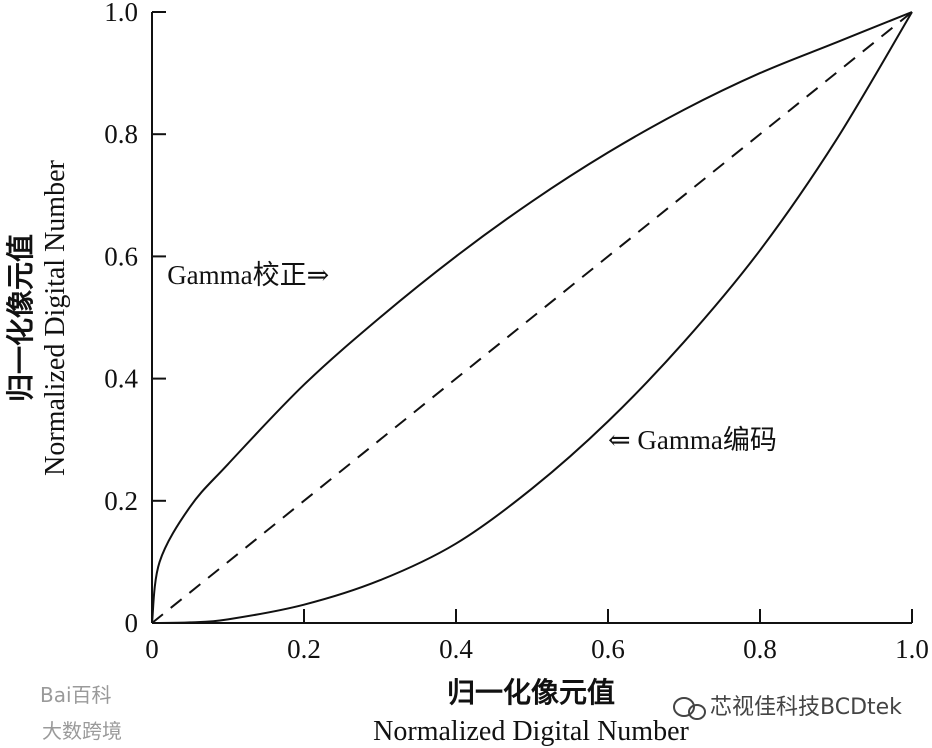 The image size is (932, 748). I want to click on watermark-left-bottom: 大数跨境, so click(82, 731).